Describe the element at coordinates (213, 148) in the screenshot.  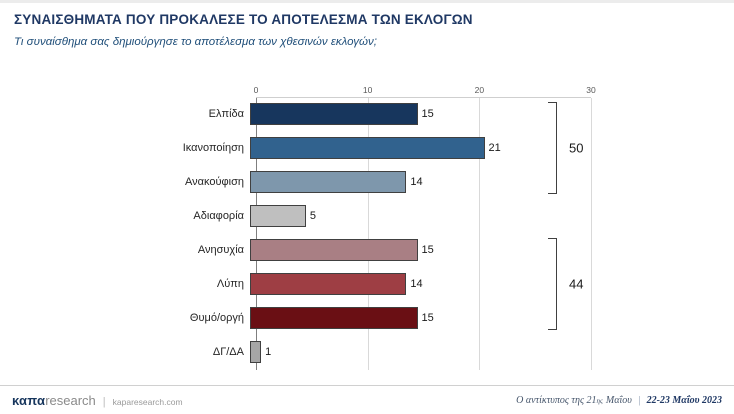
I see `category-label: Ικανοποίηση` at that location.